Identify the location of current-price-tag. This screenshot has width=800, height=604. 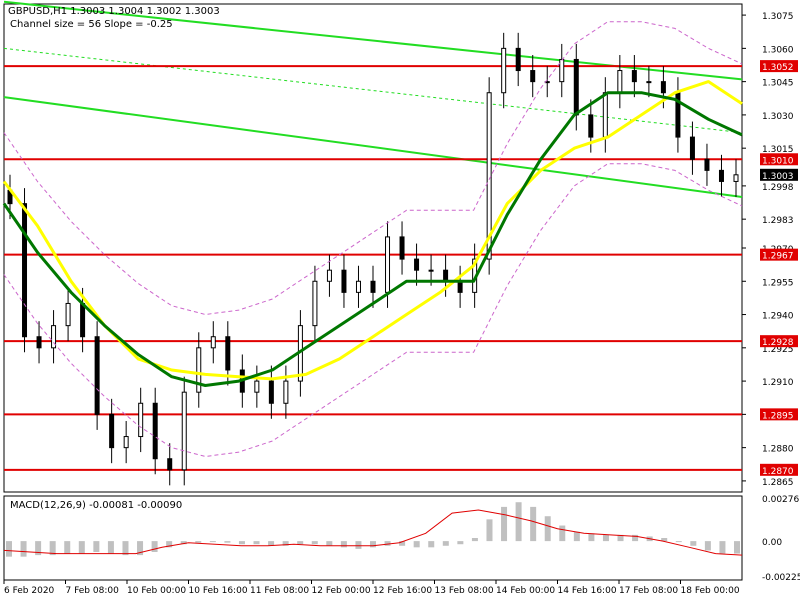
(779, 174).